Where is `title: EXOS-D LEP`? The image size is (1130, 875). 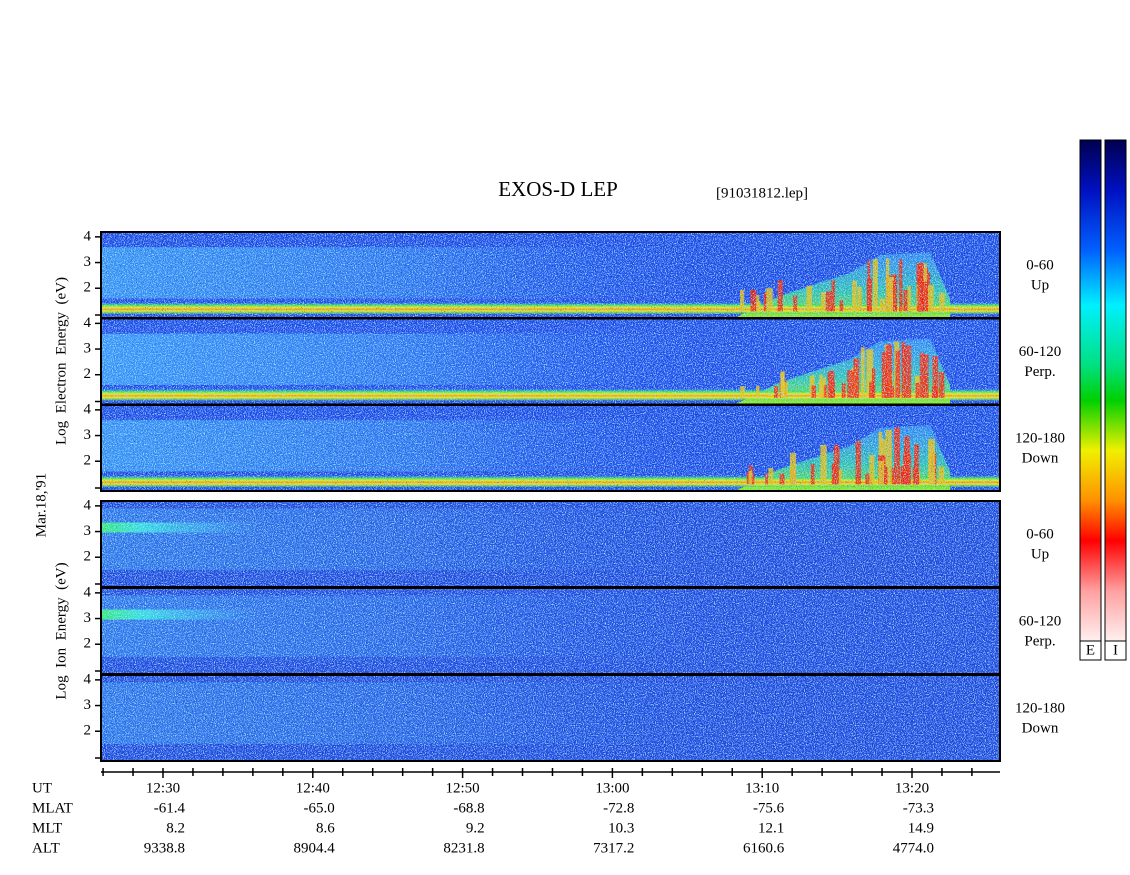
title: EXOS-D LEP is located at coordinates (558, 189).